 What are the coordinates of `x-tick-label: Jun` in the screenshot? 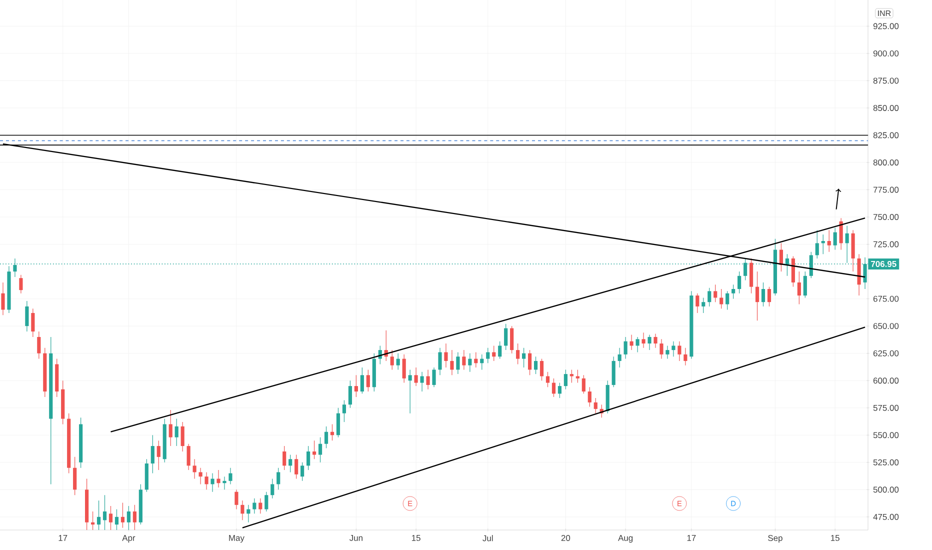 It's located at (355, 538).